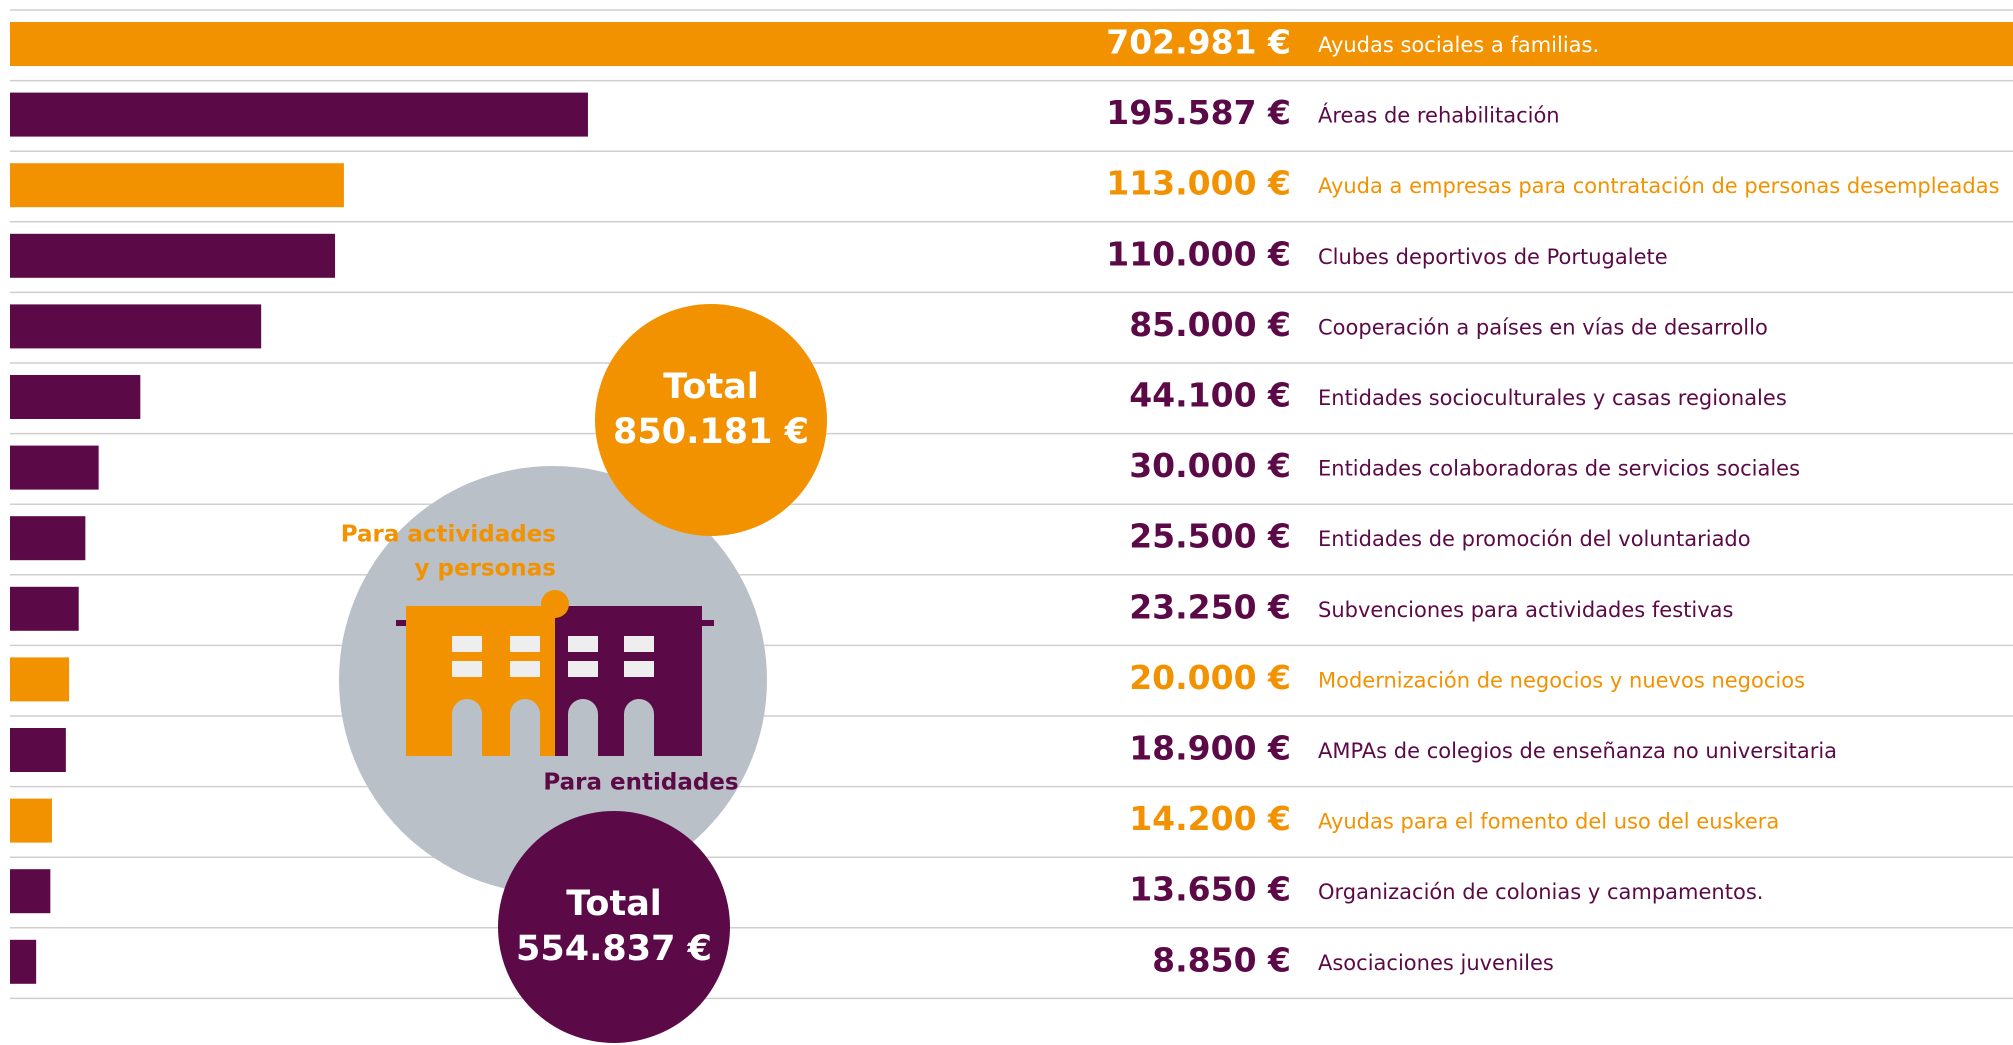 The width and height of the screenshot is (2013, 1045). What do you see at coordinates (1458, 45) in the screenshot?
I see `category-label: Ayudas sociales a familias.` at bounding box center [1458, 45].